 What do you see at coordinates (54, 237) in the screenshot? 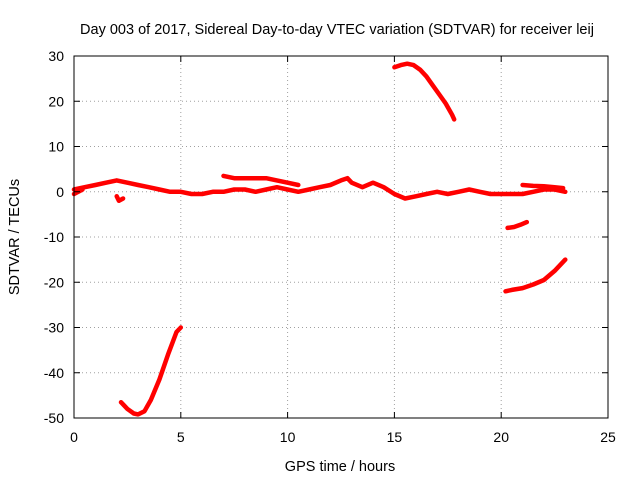
I see `y-tick-label: -10` at bounding box center [54, 237].